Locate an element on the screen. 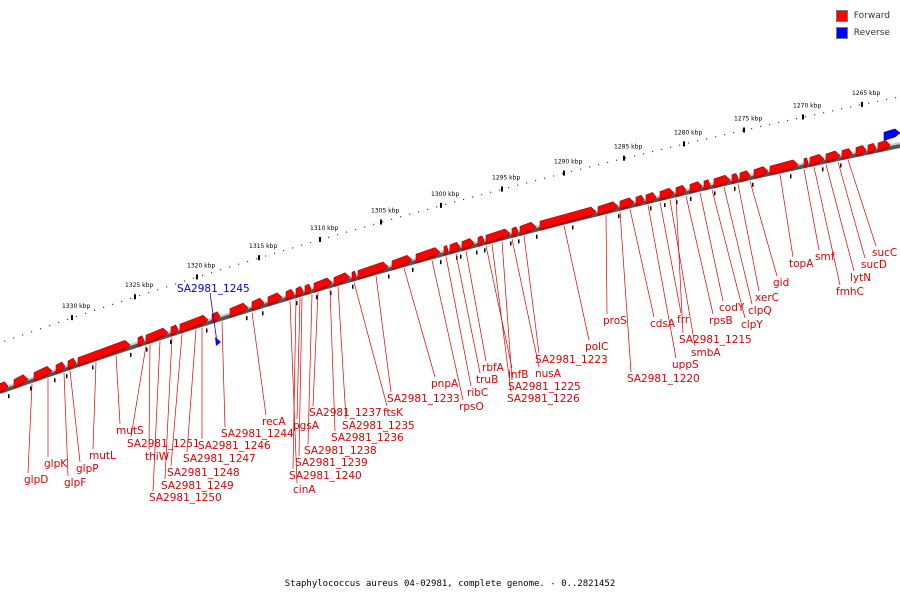 This screenshot has width=900, height=600. gene-label: SA2981_1215 is located at coordinates (715, 340).